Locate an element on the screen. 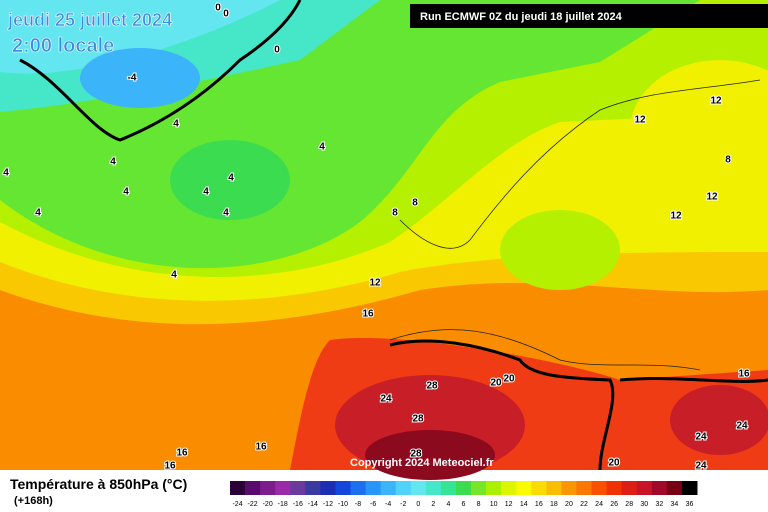 This screenshot has width=768, height=512. colorbar-tick-label: 12 is located at coordinates (509, 504).